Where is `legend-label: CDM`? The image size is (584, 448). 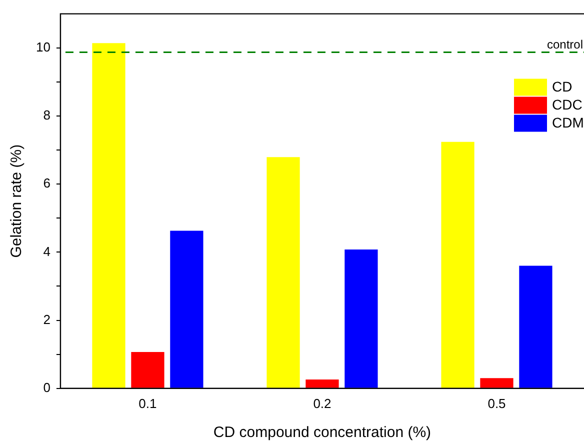 legend-label: CDM is located at coordinates (568, 122).